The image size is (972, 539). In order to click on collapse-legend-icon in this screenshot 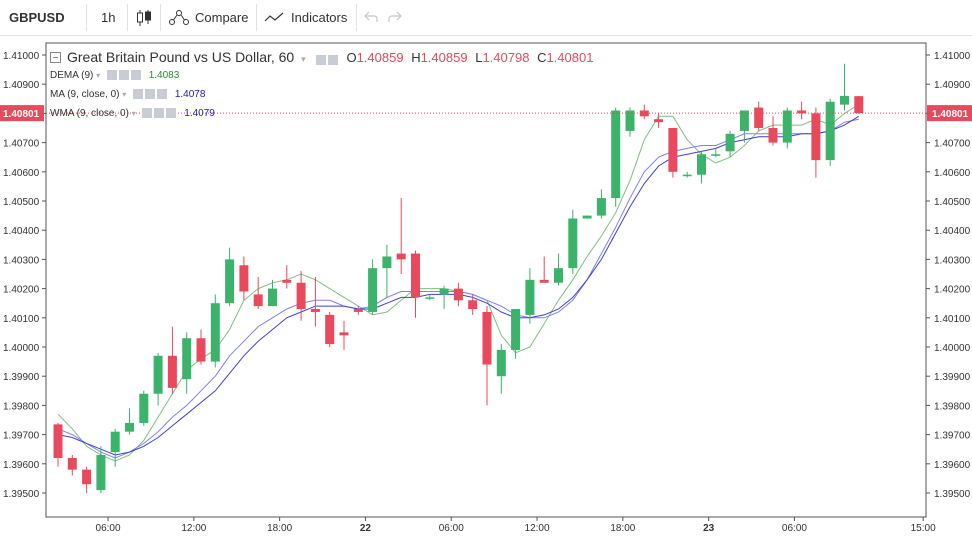, I will do `click(55, 57)`.